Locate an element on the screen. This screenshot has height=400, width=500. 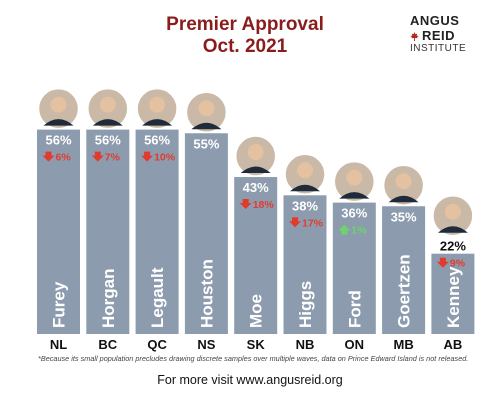
premier-photo-nl is located at coordinates (58, 108).